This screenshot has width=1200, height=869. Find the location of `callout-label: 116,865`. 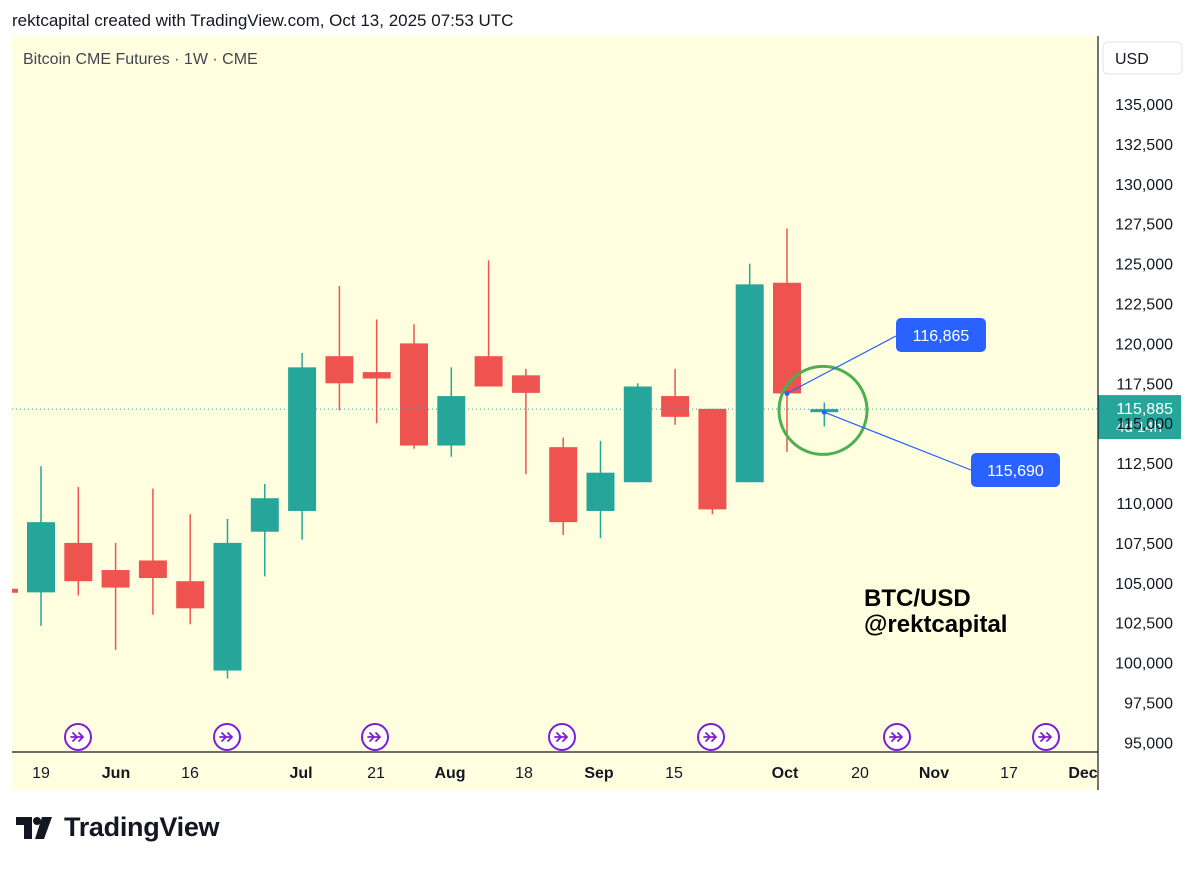

callout-label: 116,865 is located at coordinates (941, 336).